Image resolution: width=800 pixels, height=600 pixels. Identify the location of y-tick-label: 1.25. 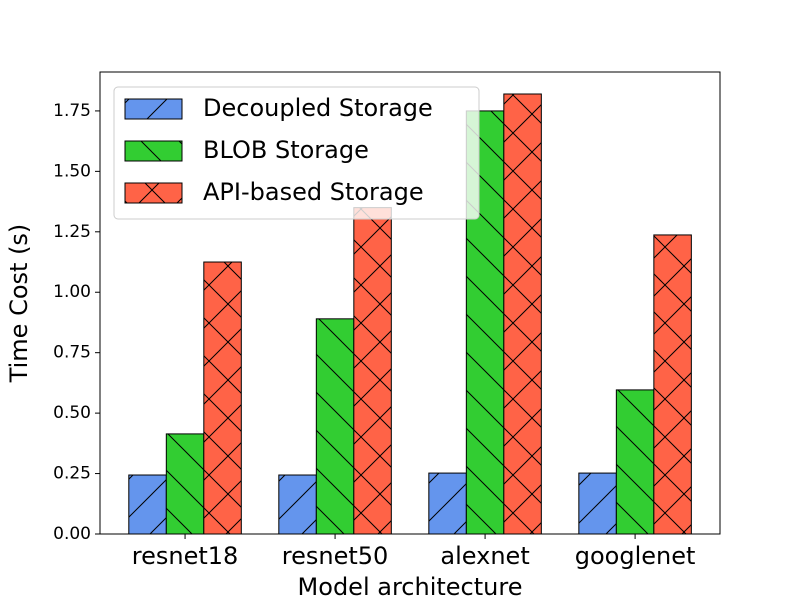
(72, 232).